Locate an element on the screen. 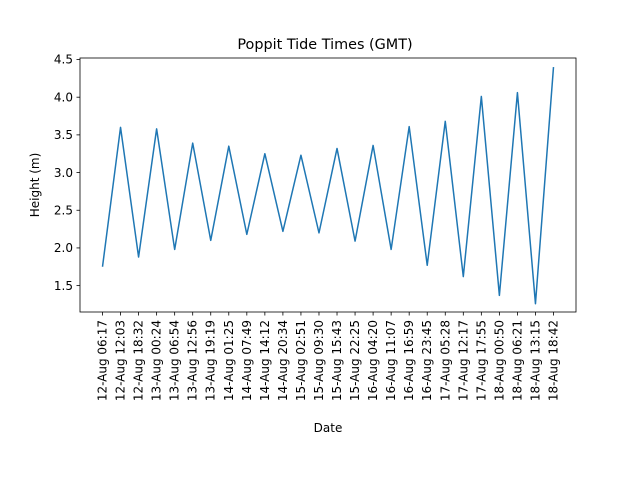 This screenshot has height=480, width=640. x-tick-label-1: 12-Aug 12:03 is located at coordinates (121, 360).